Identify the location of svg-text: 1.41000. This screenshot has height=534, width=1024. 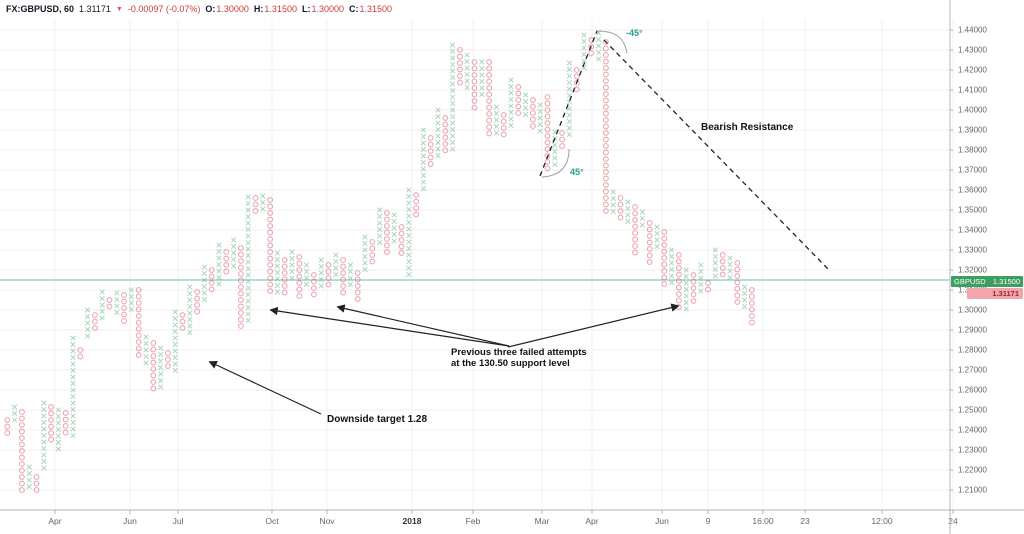
(972, 90).